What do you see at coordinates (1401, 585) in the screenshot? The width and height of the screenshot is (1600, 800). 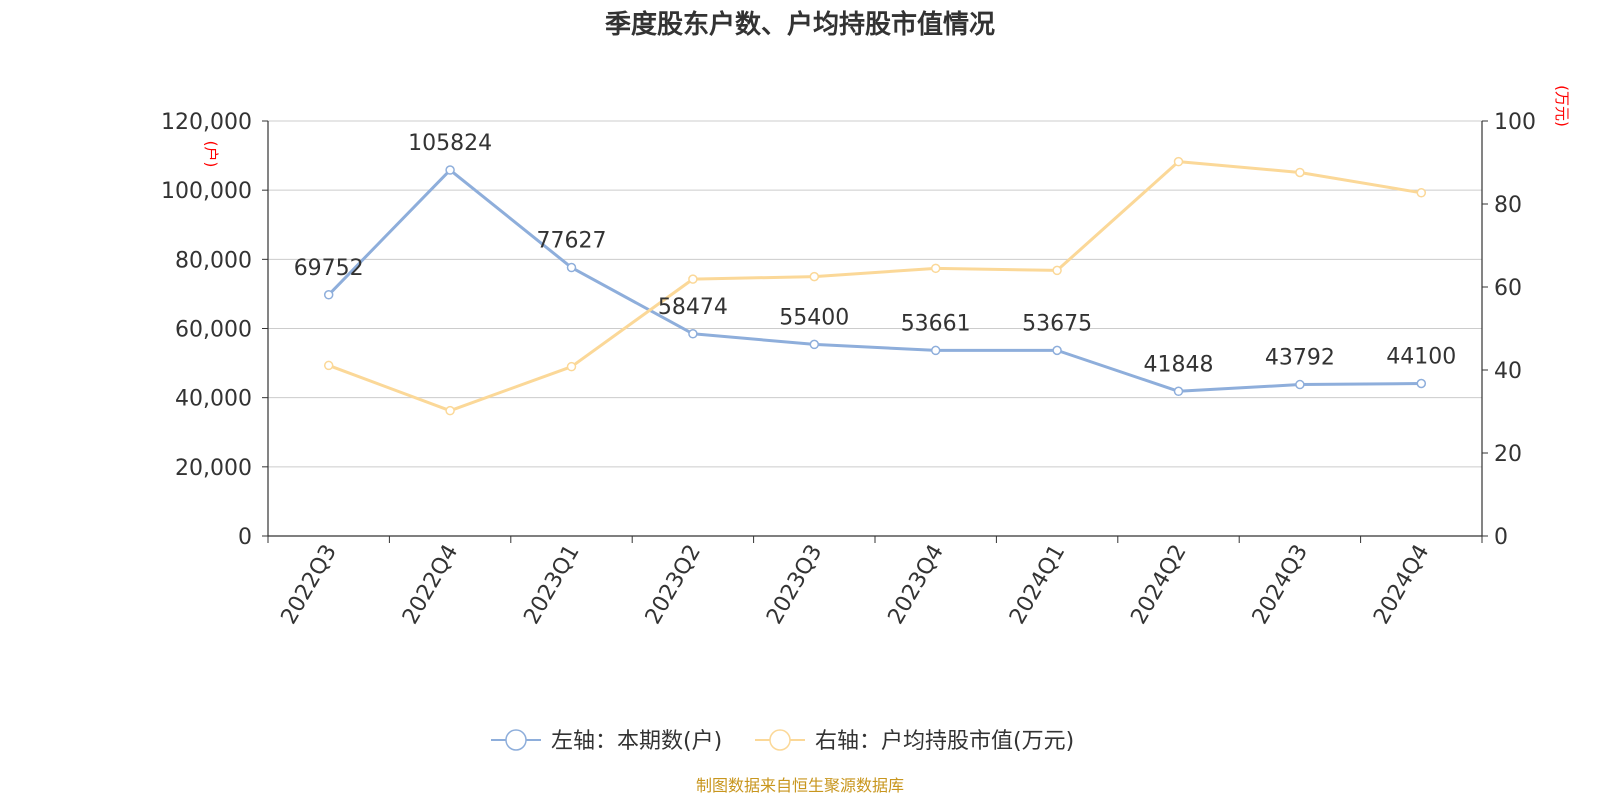 I see `x-tick-label: 2024Q4` at bounding box center [1401, 585].